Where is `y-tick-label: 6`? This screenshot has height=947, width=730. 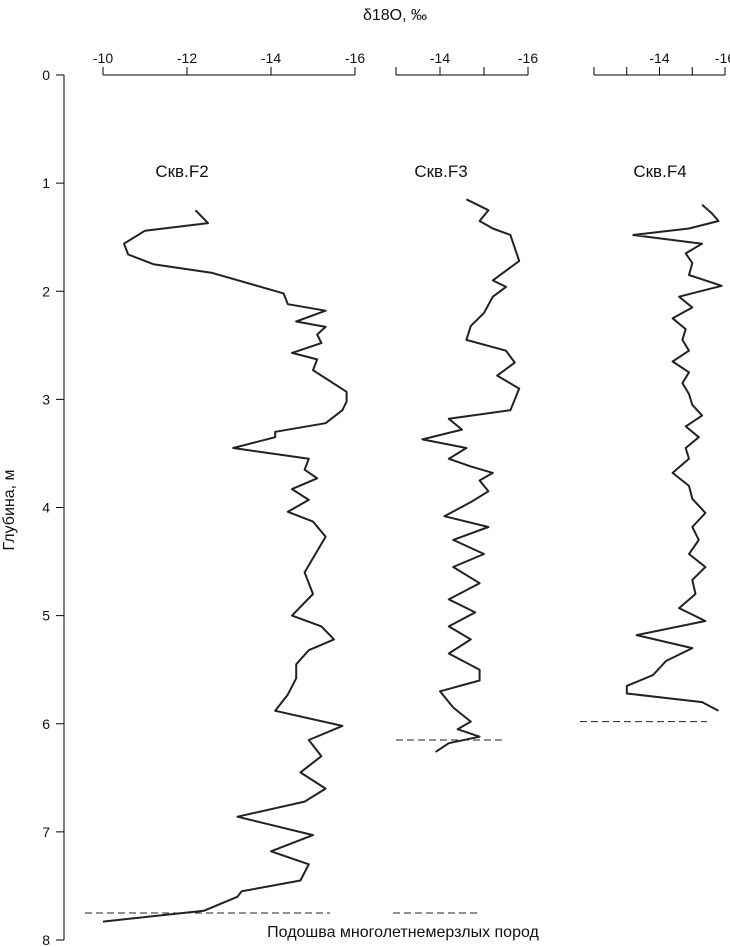
y-tick-label: 6 is located at coordinates (46, 724).